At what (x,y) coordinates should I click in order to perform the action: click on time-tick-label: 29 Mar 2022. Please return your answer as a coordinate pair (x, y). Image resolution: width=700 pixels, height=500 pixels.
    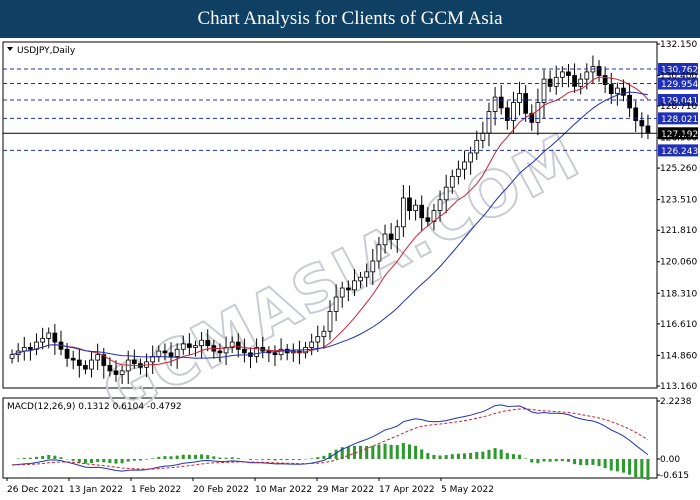
    Looking at the image, I should click on (345, 490).